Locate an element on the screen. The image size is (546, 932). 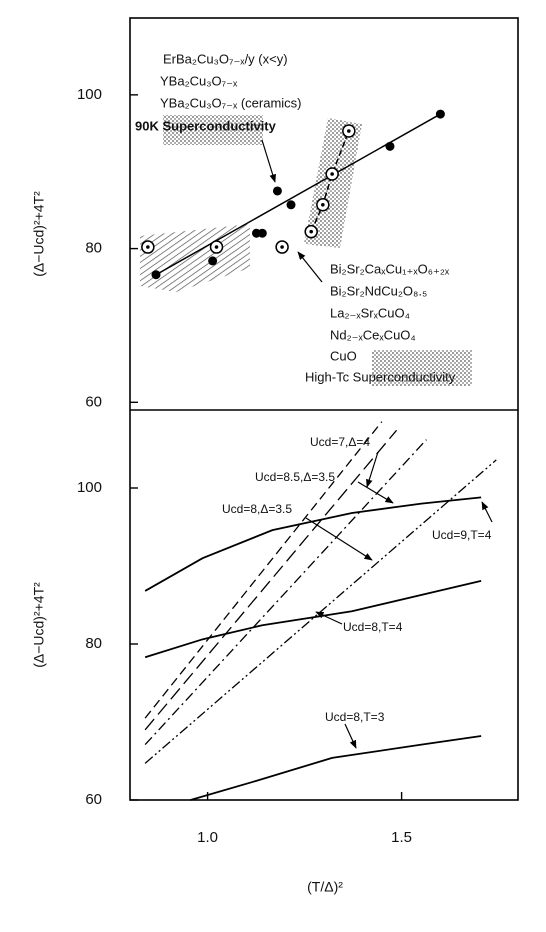
curve-label: Ucd=8.5,Δ=3.5 is located at coordinates (295, 477).